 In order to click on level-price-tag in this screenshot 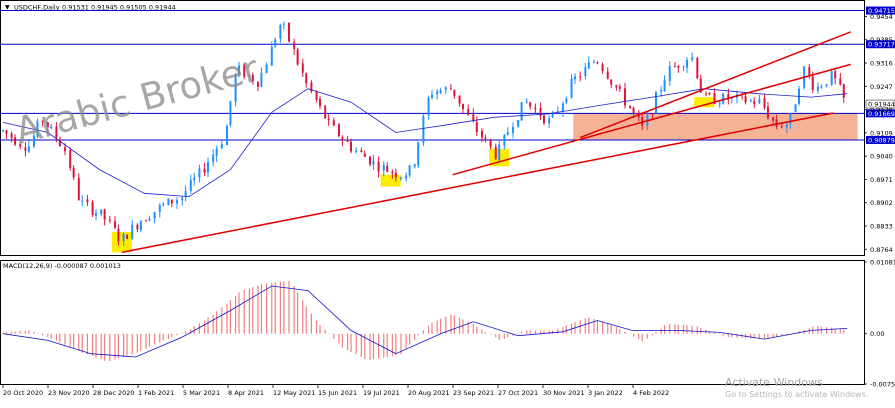, I will do `click(880, 113)`.